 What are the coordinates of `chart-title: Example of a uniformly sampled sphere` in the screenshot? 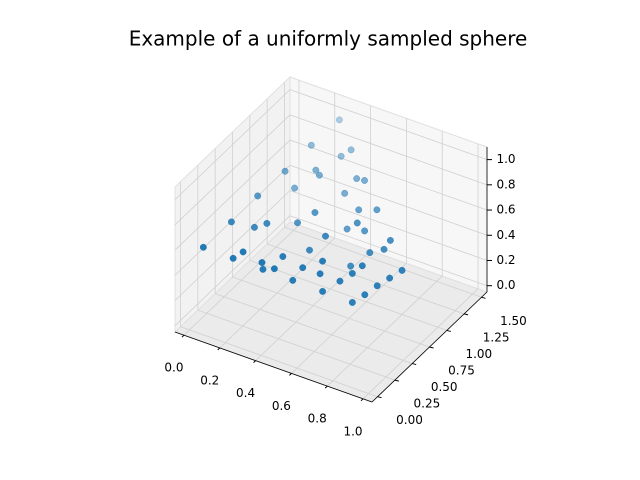 It's located at (328, 39).